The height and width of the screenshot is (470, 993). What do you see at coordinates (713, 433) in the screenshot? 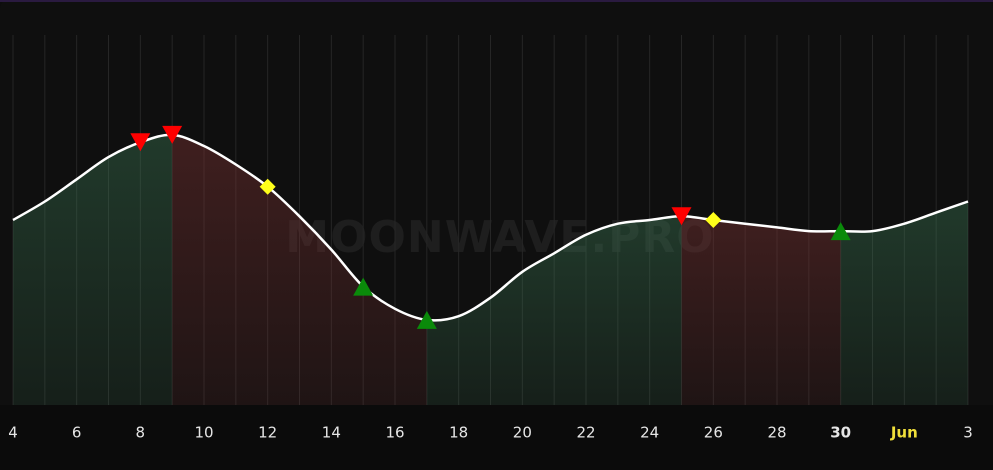
I see `x-tick-label: 26` at bounding box center [713, 433].